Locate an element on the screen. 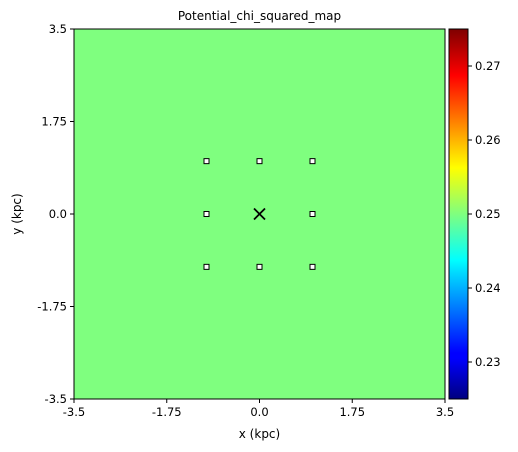  x-axis-label: x (kpc) is located at coordinates (259, 434).